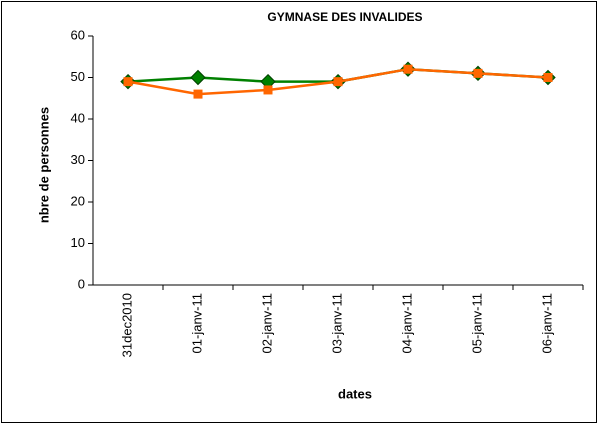 This screenshot has width=609, height=425. Describe the element at coordinates (196, 323) in the screenshot. I see `x-tick-label: 01-janv-11` at that location.